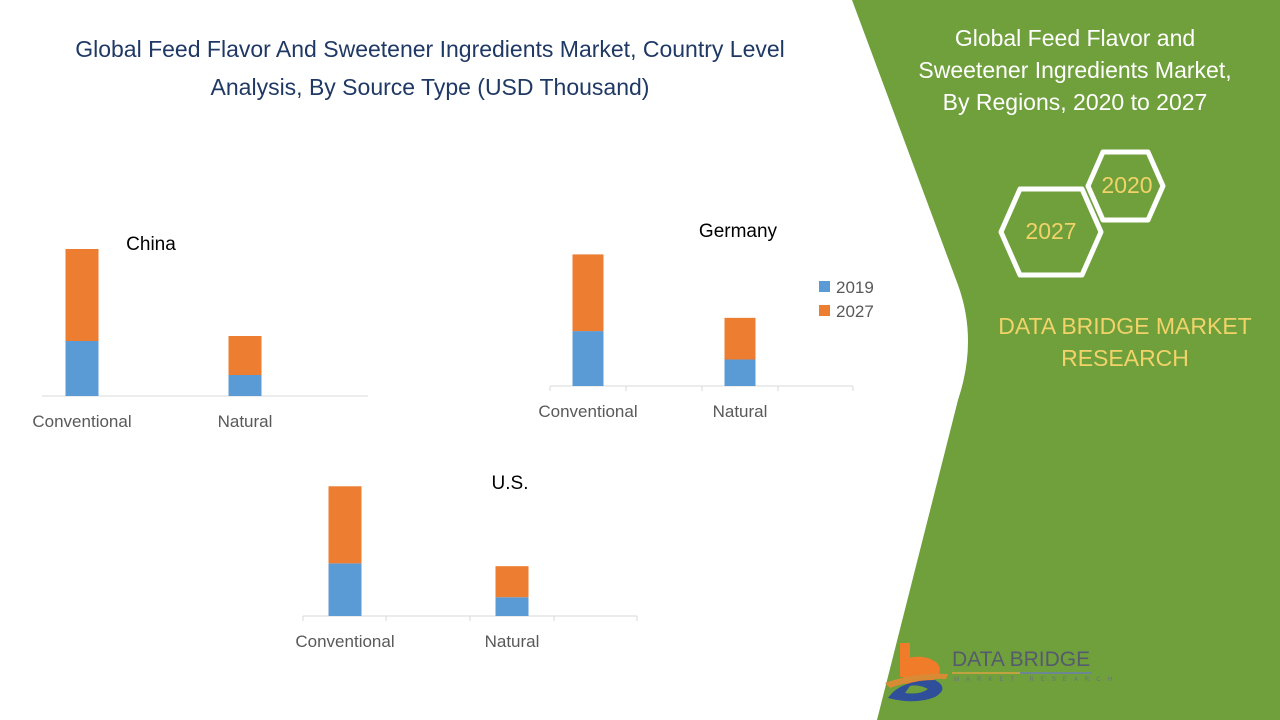 This screenshot has height=720, width=1280. Describe the element at coordinates (1125, 326) in the screenshot. I see `brand-line-1: DATA BRIDGE MARKET` at that location.